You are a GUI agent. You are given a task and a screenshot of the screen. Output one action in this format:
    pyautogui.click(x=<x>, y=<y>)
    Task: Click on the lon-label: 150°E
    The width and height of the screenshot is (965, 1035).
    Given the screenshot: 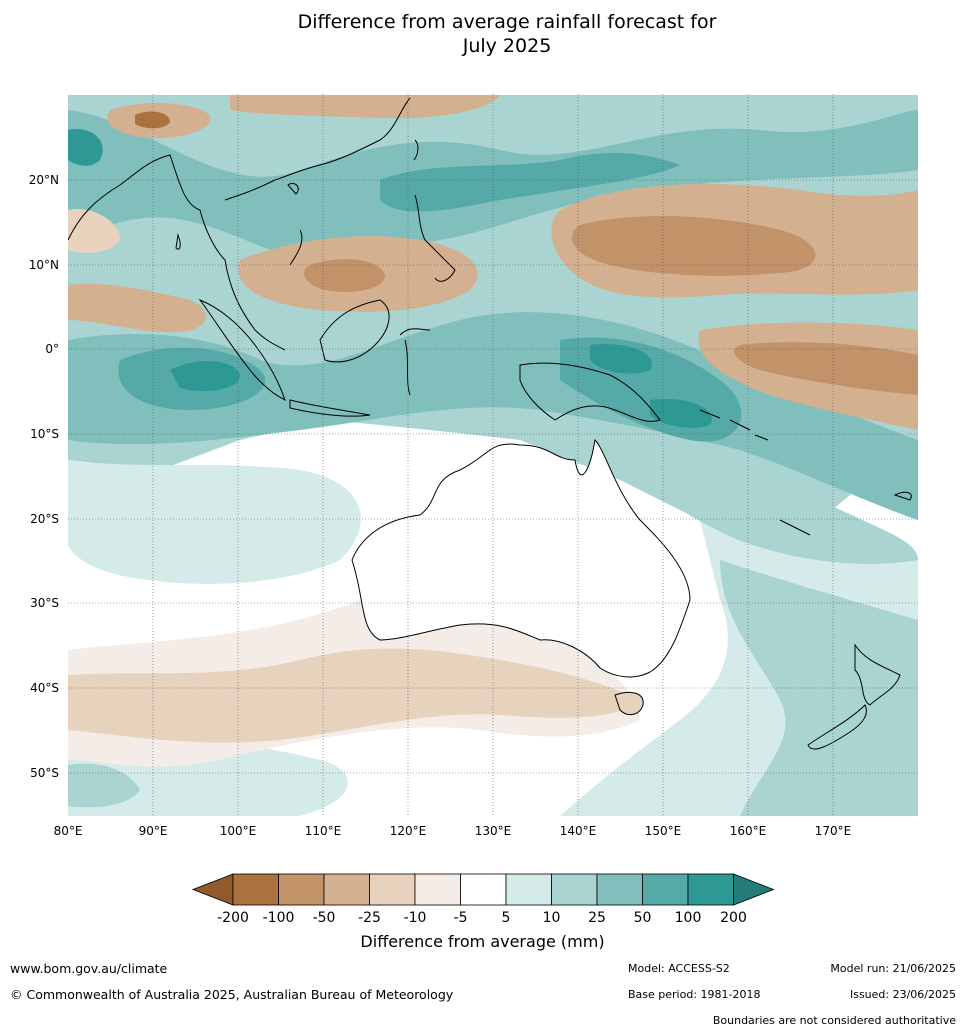 What is the action you would take?
    pyautogui.click(x=663, y=831)
    